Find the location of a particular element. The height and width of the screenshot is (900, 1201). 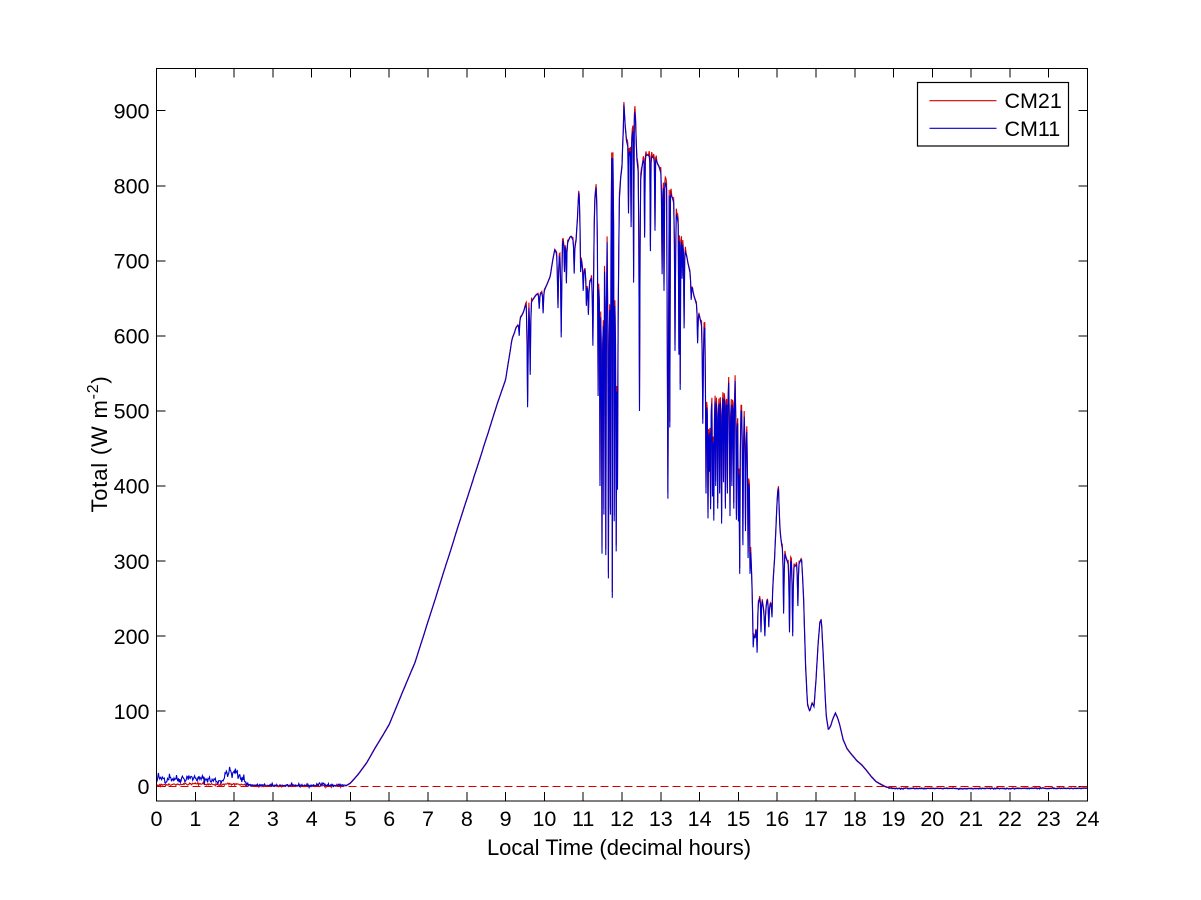

svg-text: 2 is located at coordinates (234, 819).